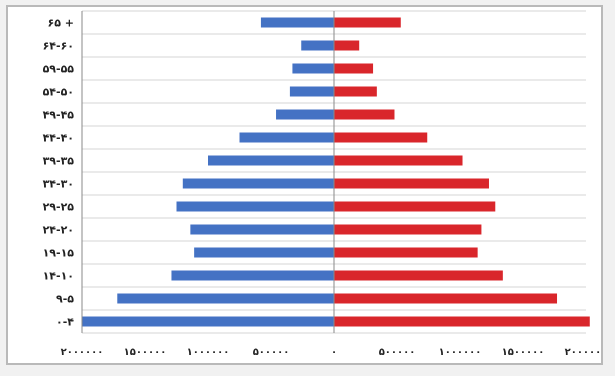 The height and width of the screenshot is (376, 615). What do you see at coordinates (59, 115) in the screenshot?
I see `y-tick-label: ۴۹-۴۵` at bounding box center [59, 115].